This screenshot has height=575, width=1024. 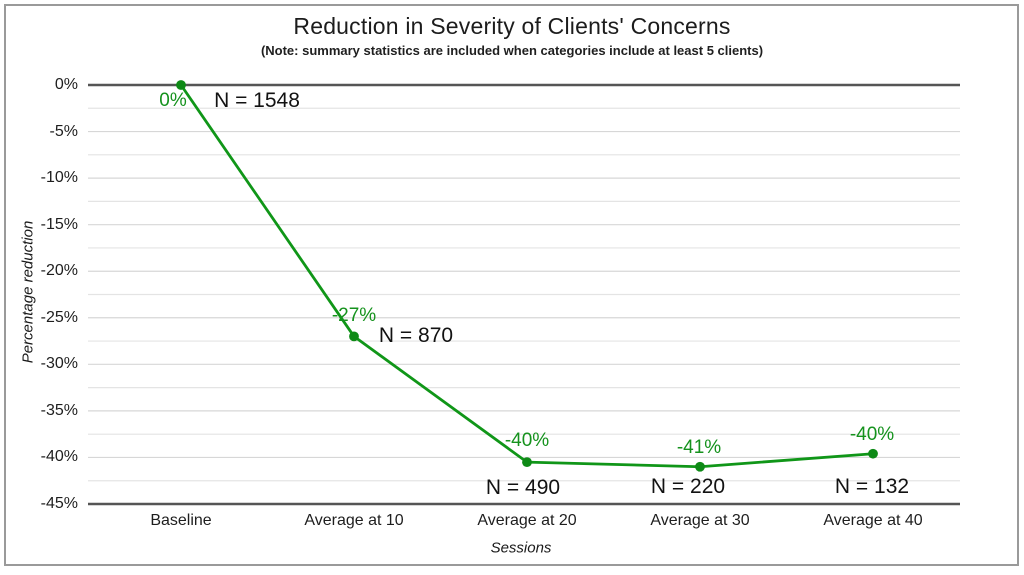 What do you see at coordinates (416, 335) in the screenshot?
I see `n-count-label: N = 870` at bounding box center [416, 335].